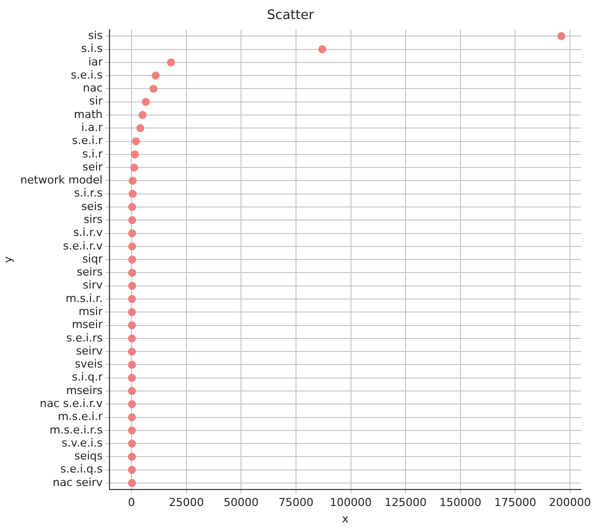  Describe the element at coordinates (186, 503) in the screenshot. I see `x-tick-label: 25000` at that location.